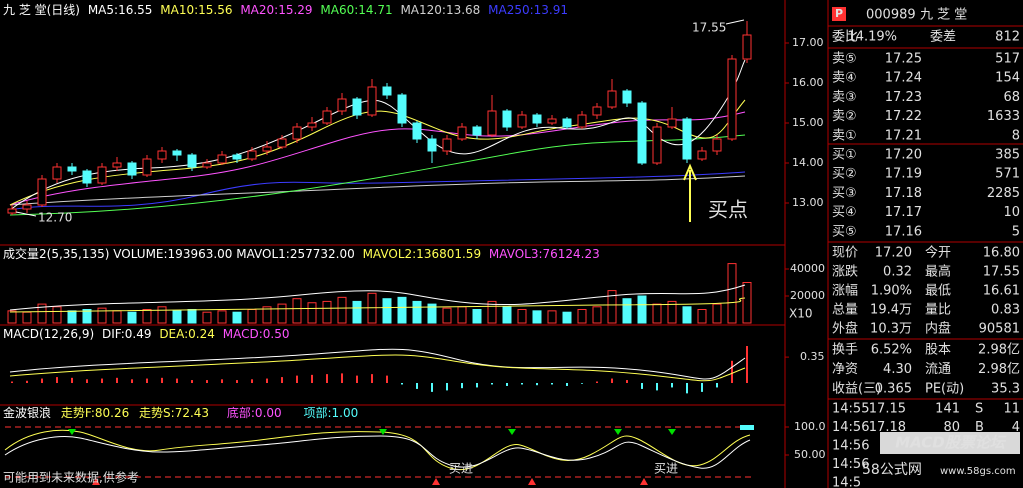 The width and height of the screenshot is (1023, 488). What do you see at coordinates (903, 193) in the screenshot?
I see `order-price: 17.18` at bounding box center [903, 193].